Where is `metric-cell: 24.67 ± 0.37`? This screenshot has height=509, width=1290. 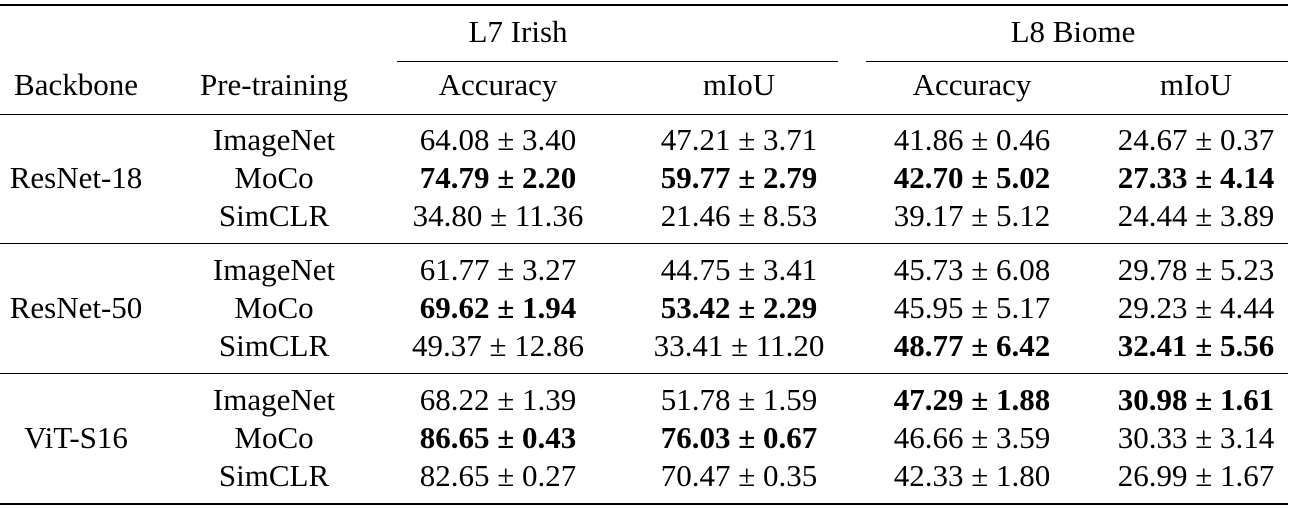 metric-cell: 24.67 ± 0.37 is located at coordinates (1196, 139).